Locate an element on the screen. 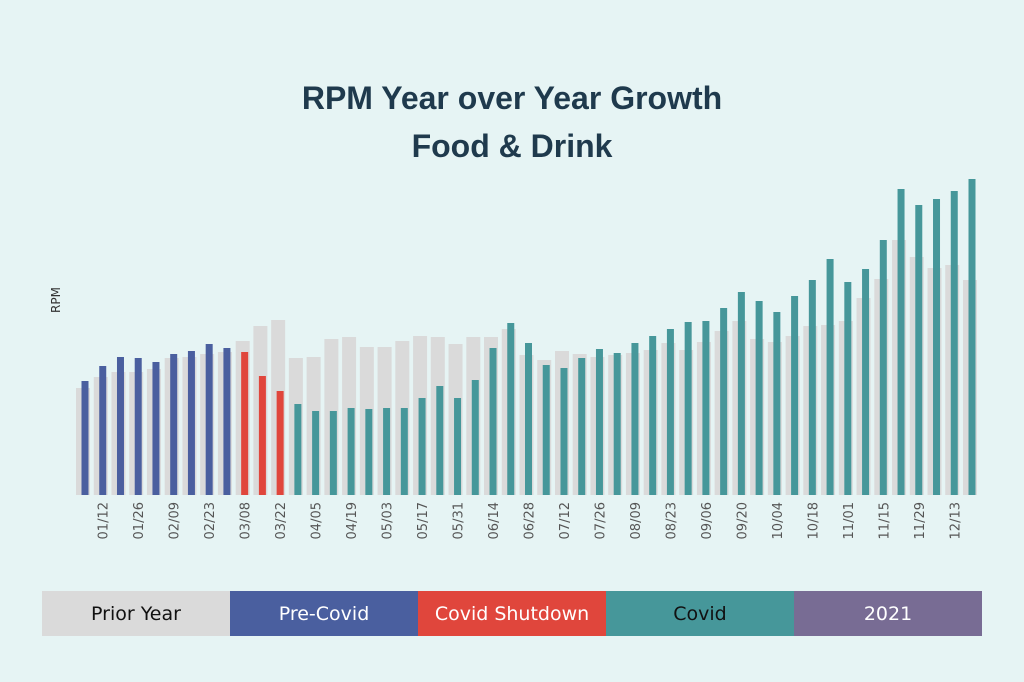  x-tick-label: 07/26 is located at coordinates (600, 520).